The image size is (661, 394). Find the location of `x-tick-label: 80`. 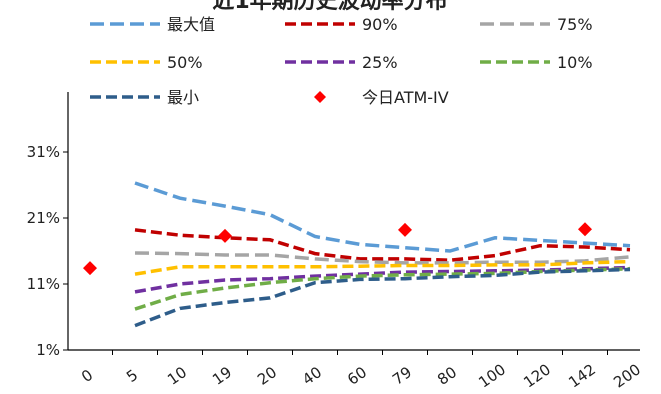

x-tick-label: 80 is located at coordinates (447, 376).